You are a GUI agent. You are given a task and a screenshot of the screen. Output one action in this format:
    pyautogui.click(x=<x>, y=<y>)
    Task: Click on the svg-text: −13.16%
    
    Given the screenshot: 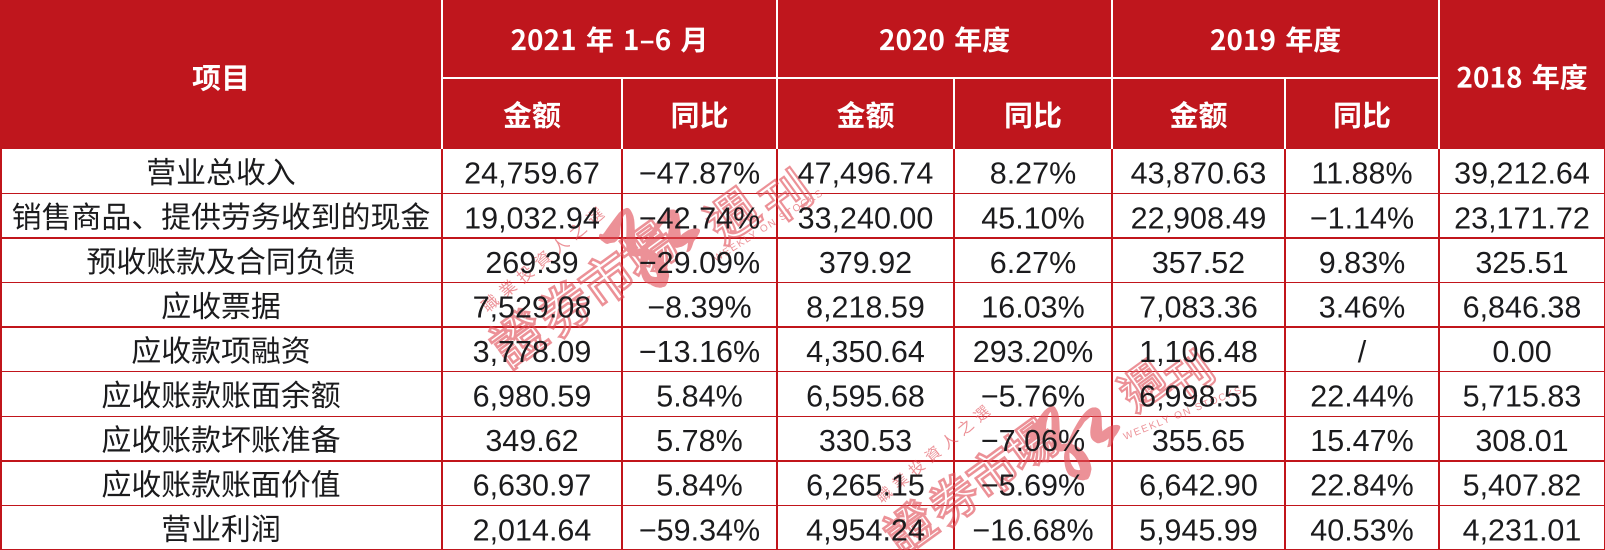 What is the action you would take?
    pyautogui.click(x=699, y=352)
    